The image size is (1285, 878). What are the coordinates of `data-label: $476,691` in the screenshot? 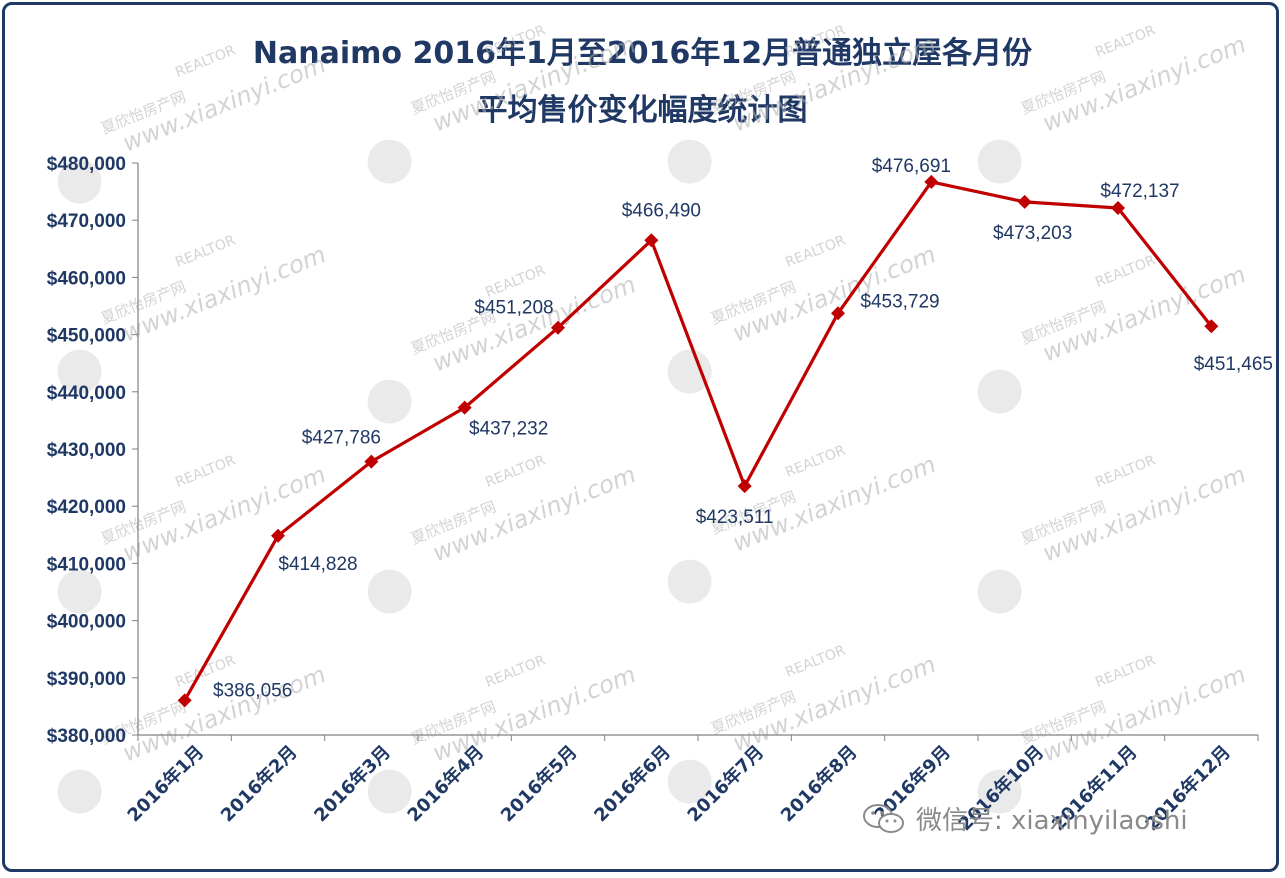 It's located at (911, 166).